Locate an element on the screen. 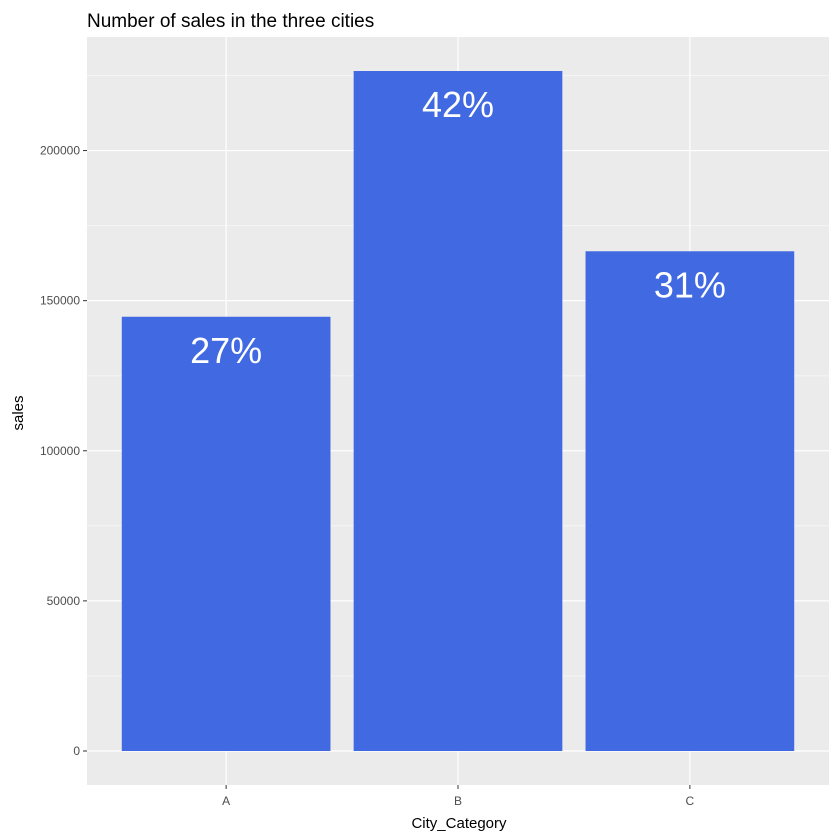  y-tick-label: 50000 is located at coordinates (64, 601).